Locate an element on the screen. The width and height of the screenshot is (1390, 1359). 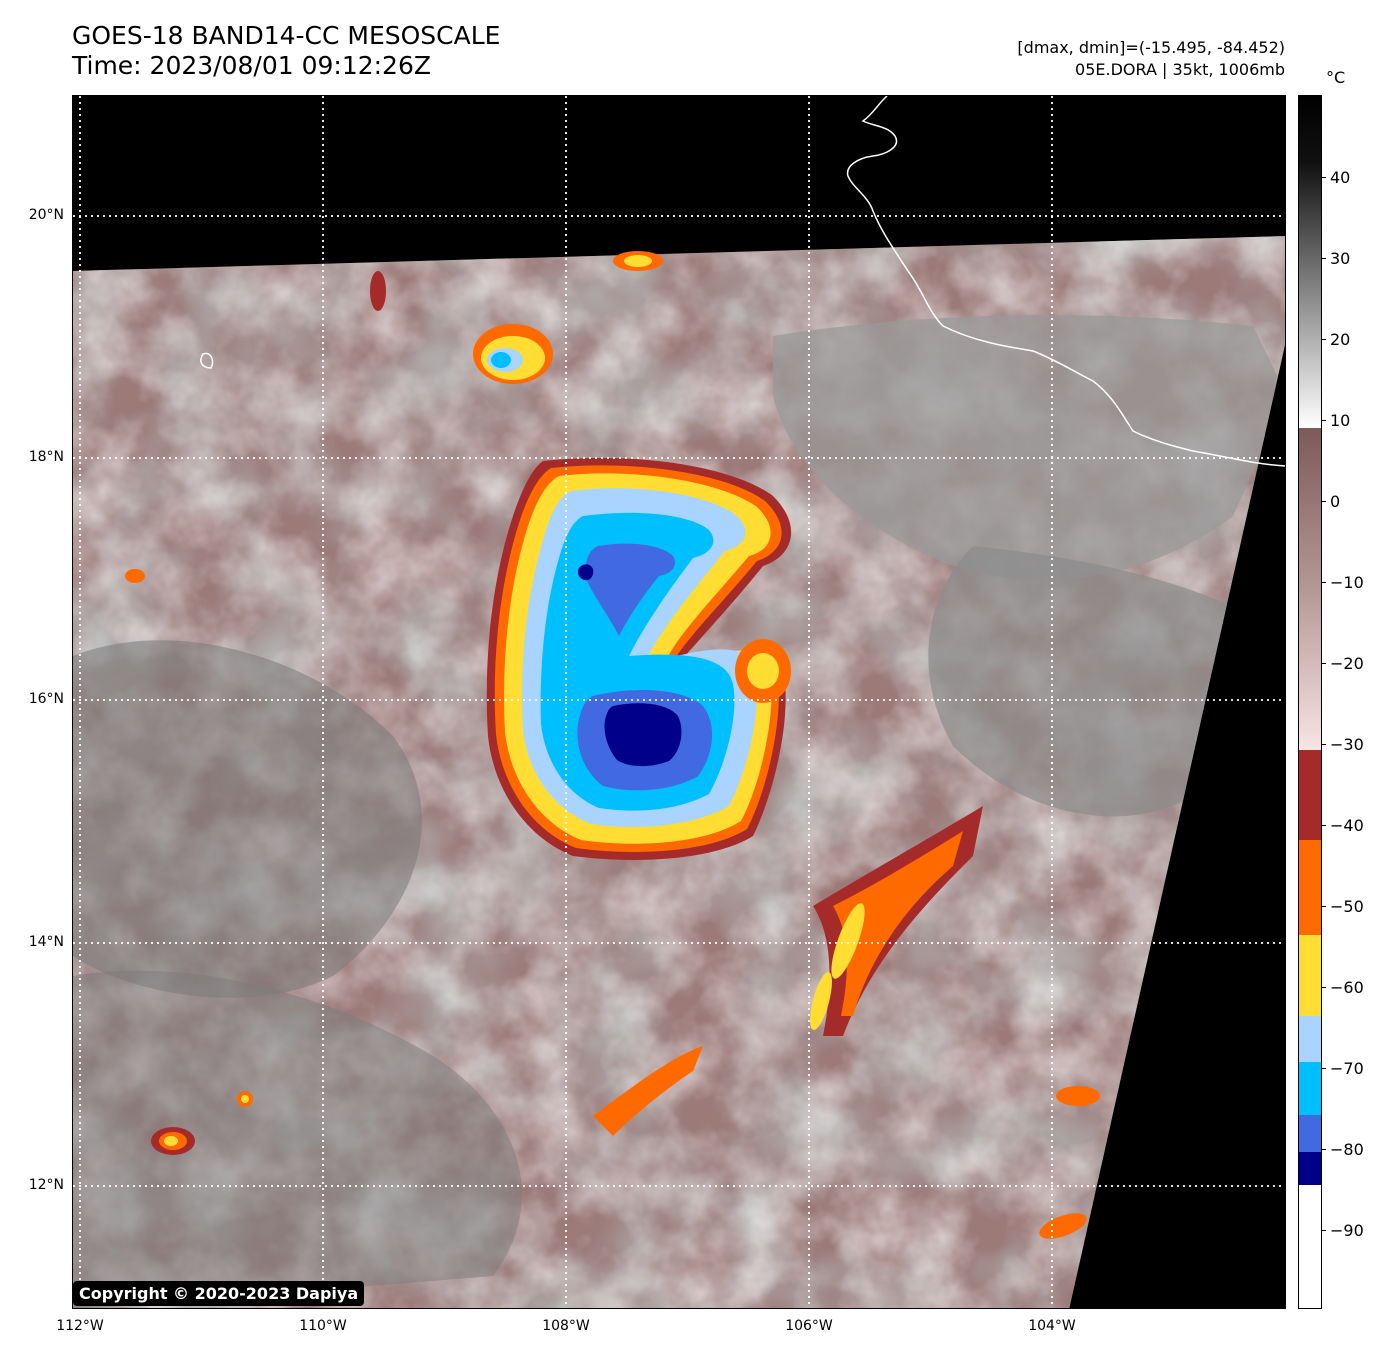
colorbar-tick-40: 40 is located at coordinates (1340, 177).